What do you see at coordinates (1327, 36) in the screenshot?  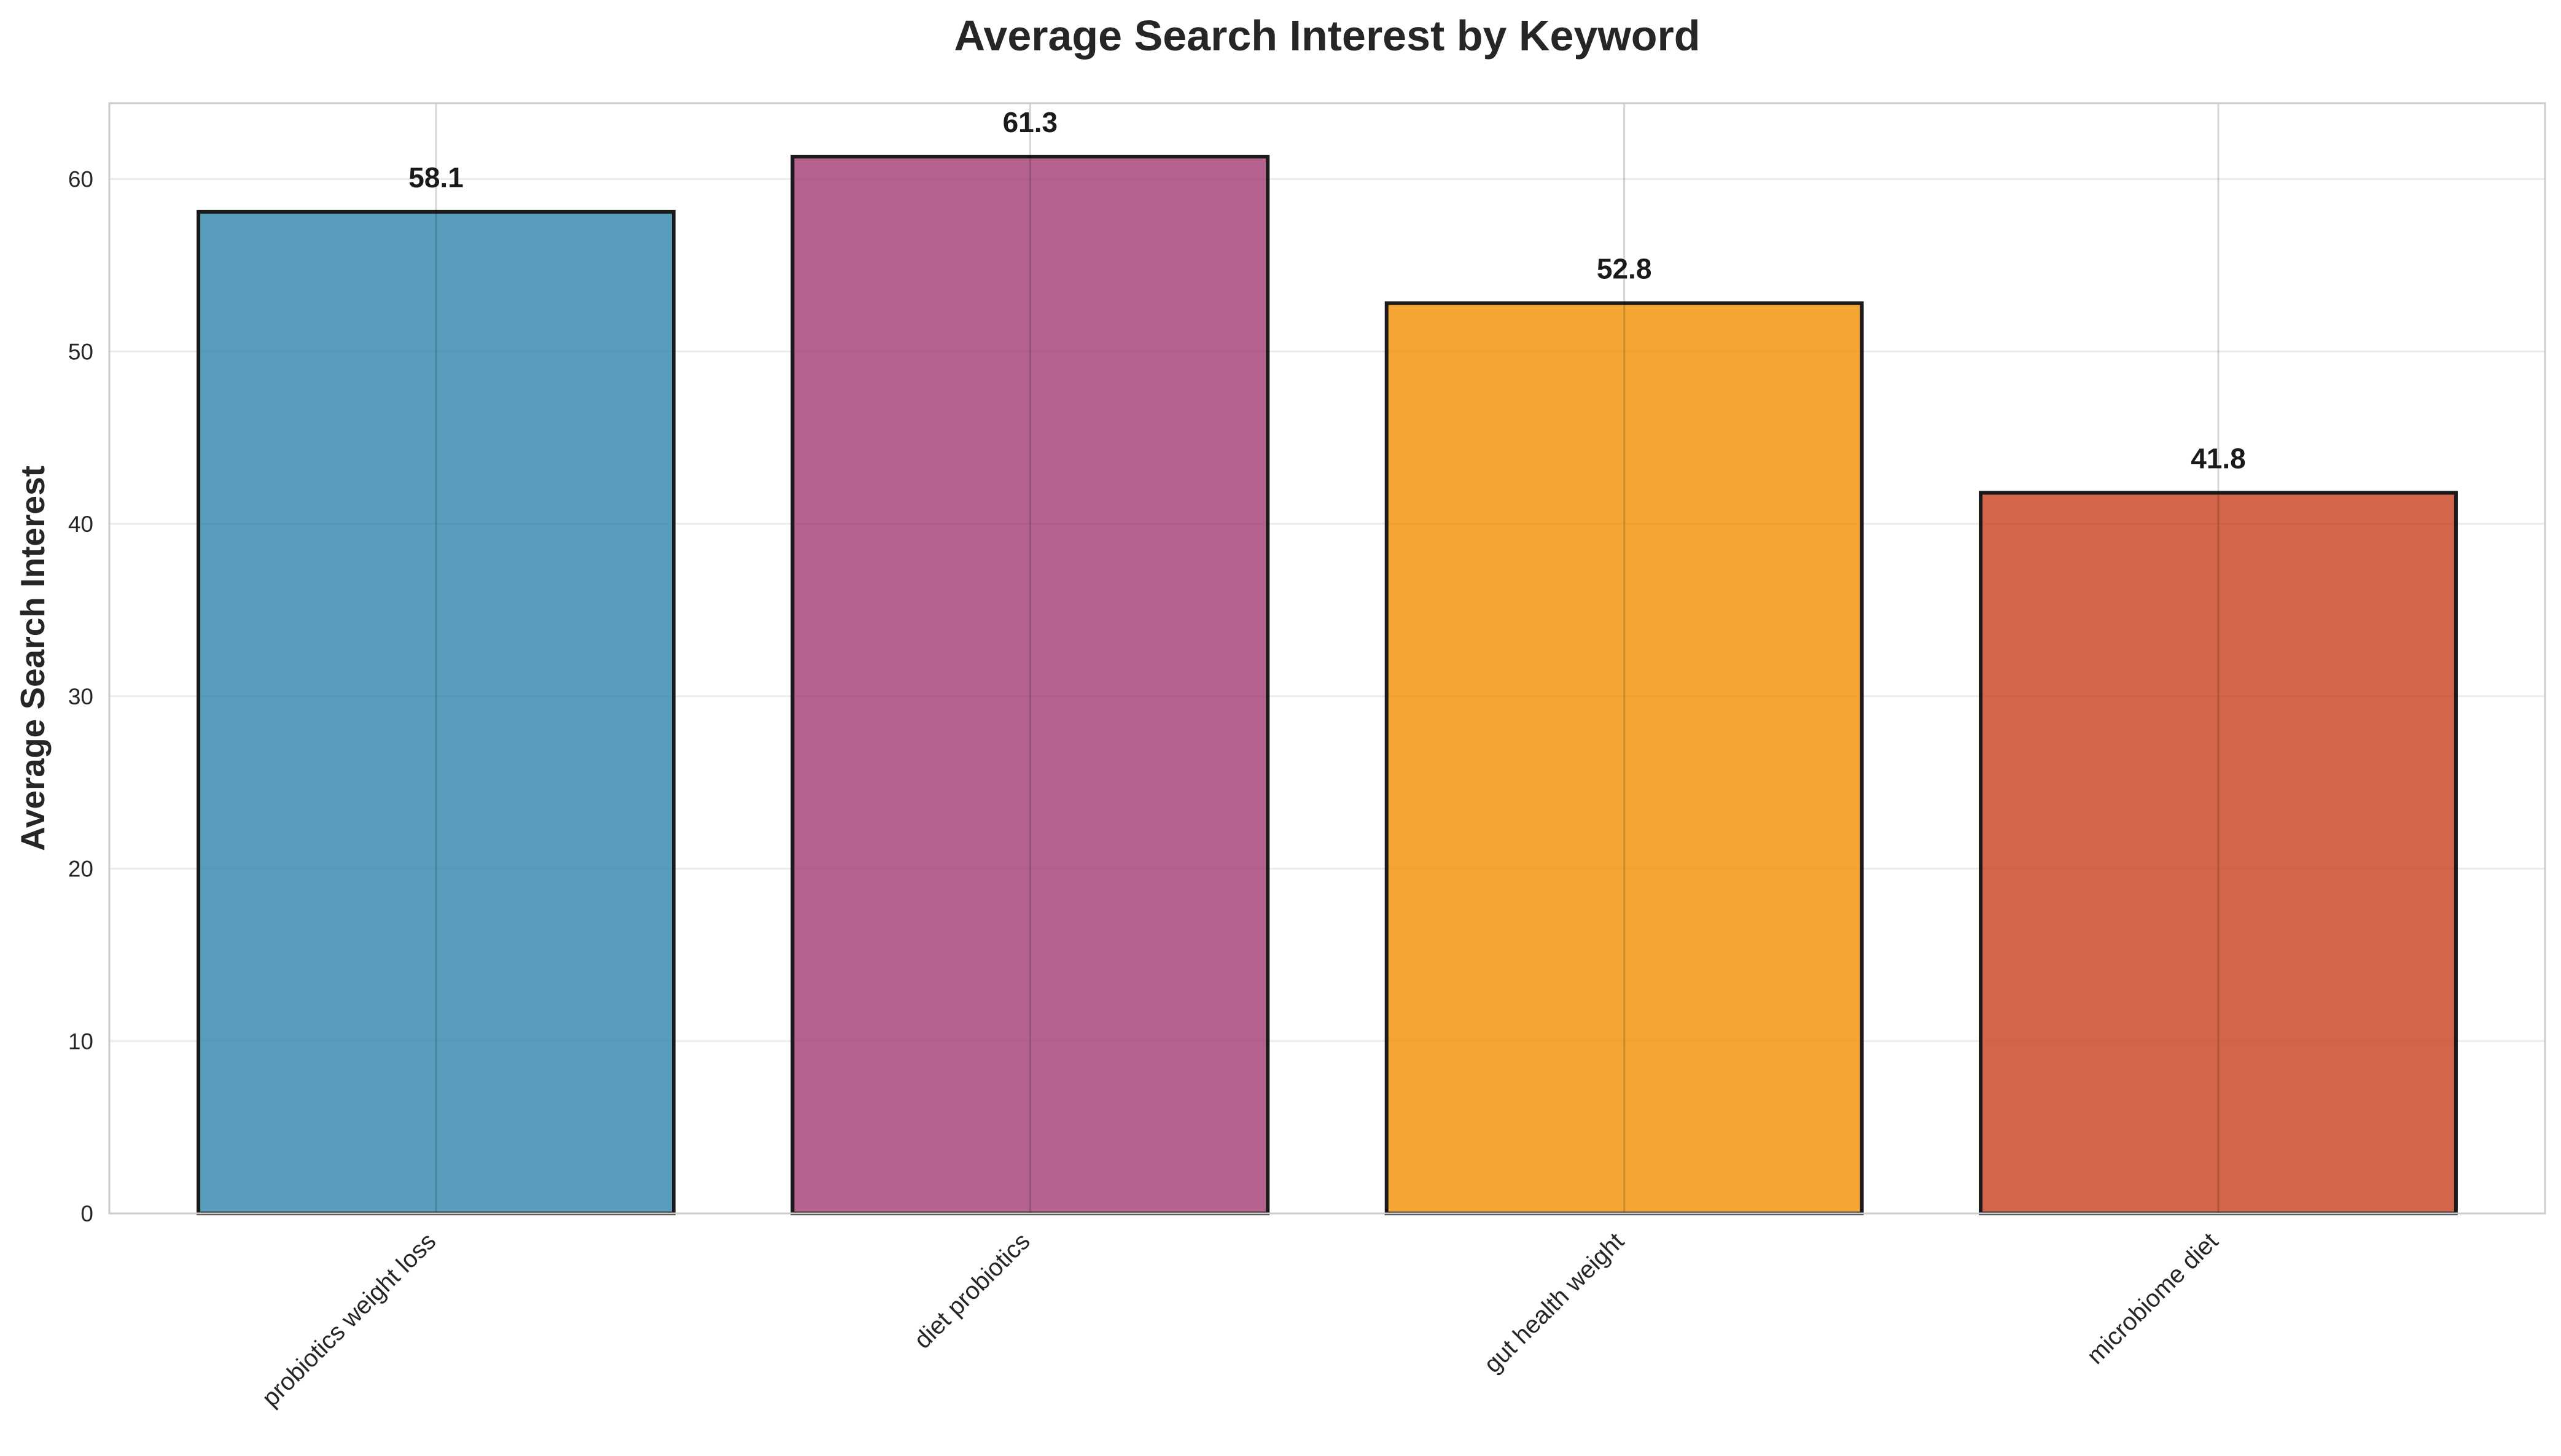 I see `chart-title: Average Search Interest by Keyword` at bounding box center [1327, 36].